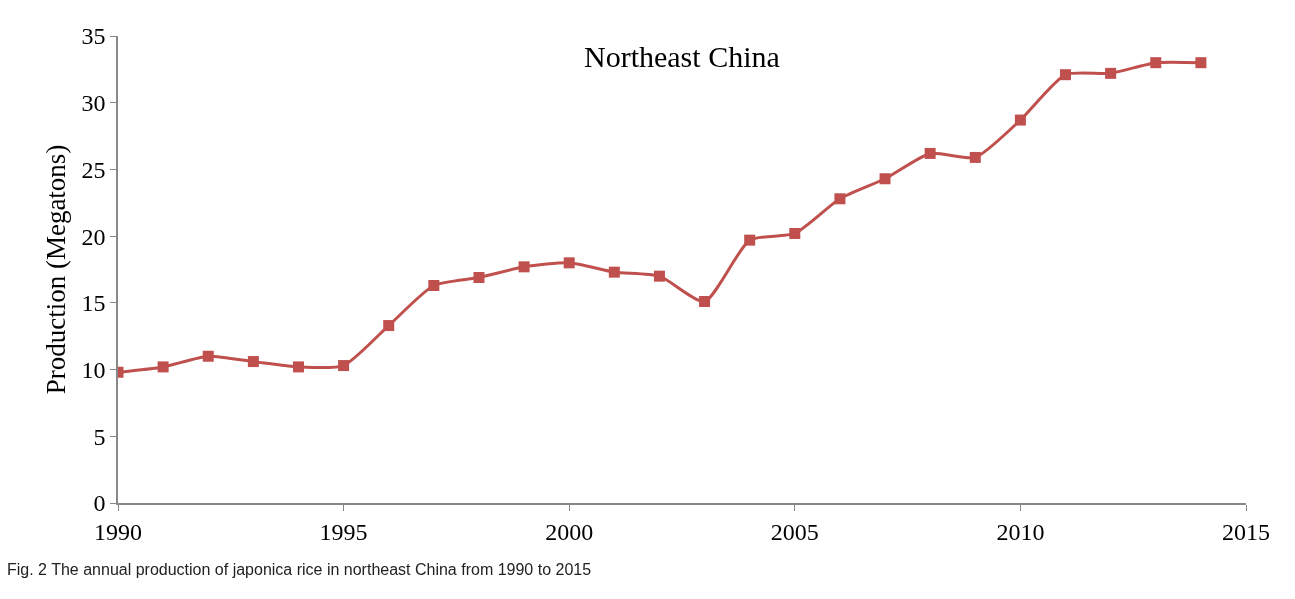  What do you see at coordinates (118, 531) in the screenshot?
I see `x-tick-label: 1990` at bounding box center [118, 531].